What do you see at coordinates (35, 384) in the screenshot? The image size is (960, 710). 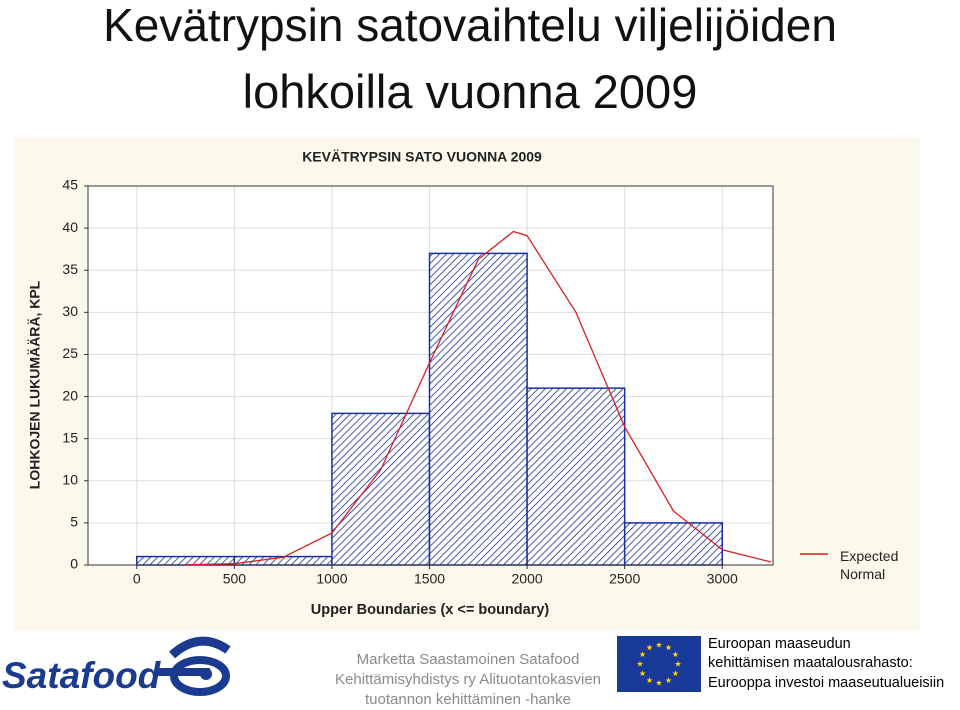 I see `y-axis-label: LOHKOJEN LUKUMÄÄRÄ, KPL` at bounding box center [35, 384].